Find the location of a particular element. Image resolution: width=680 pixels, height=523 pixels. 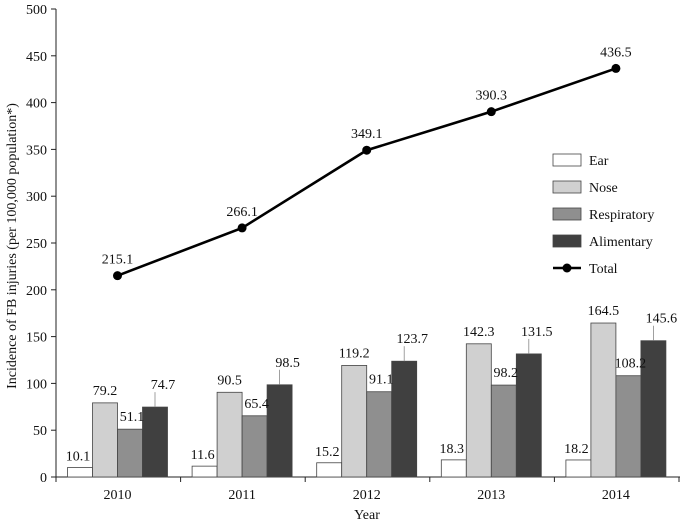

bar-nose-2010 is located at coordinates (105, 440).